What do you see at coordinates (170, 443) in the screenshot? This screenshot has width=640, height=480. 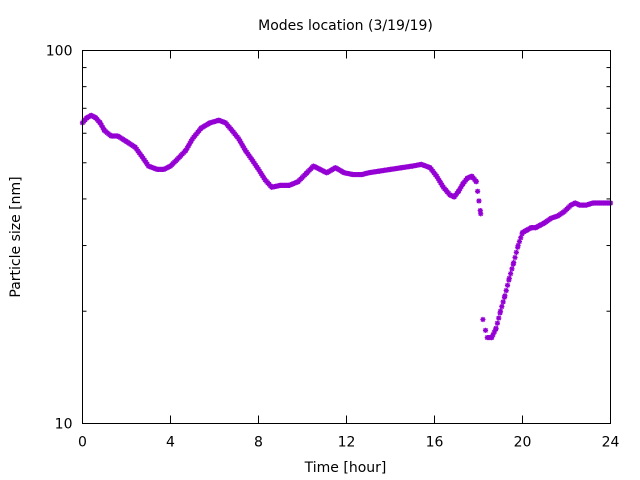 I see `x-tick-label: 4` at bounding box center [170, 443].